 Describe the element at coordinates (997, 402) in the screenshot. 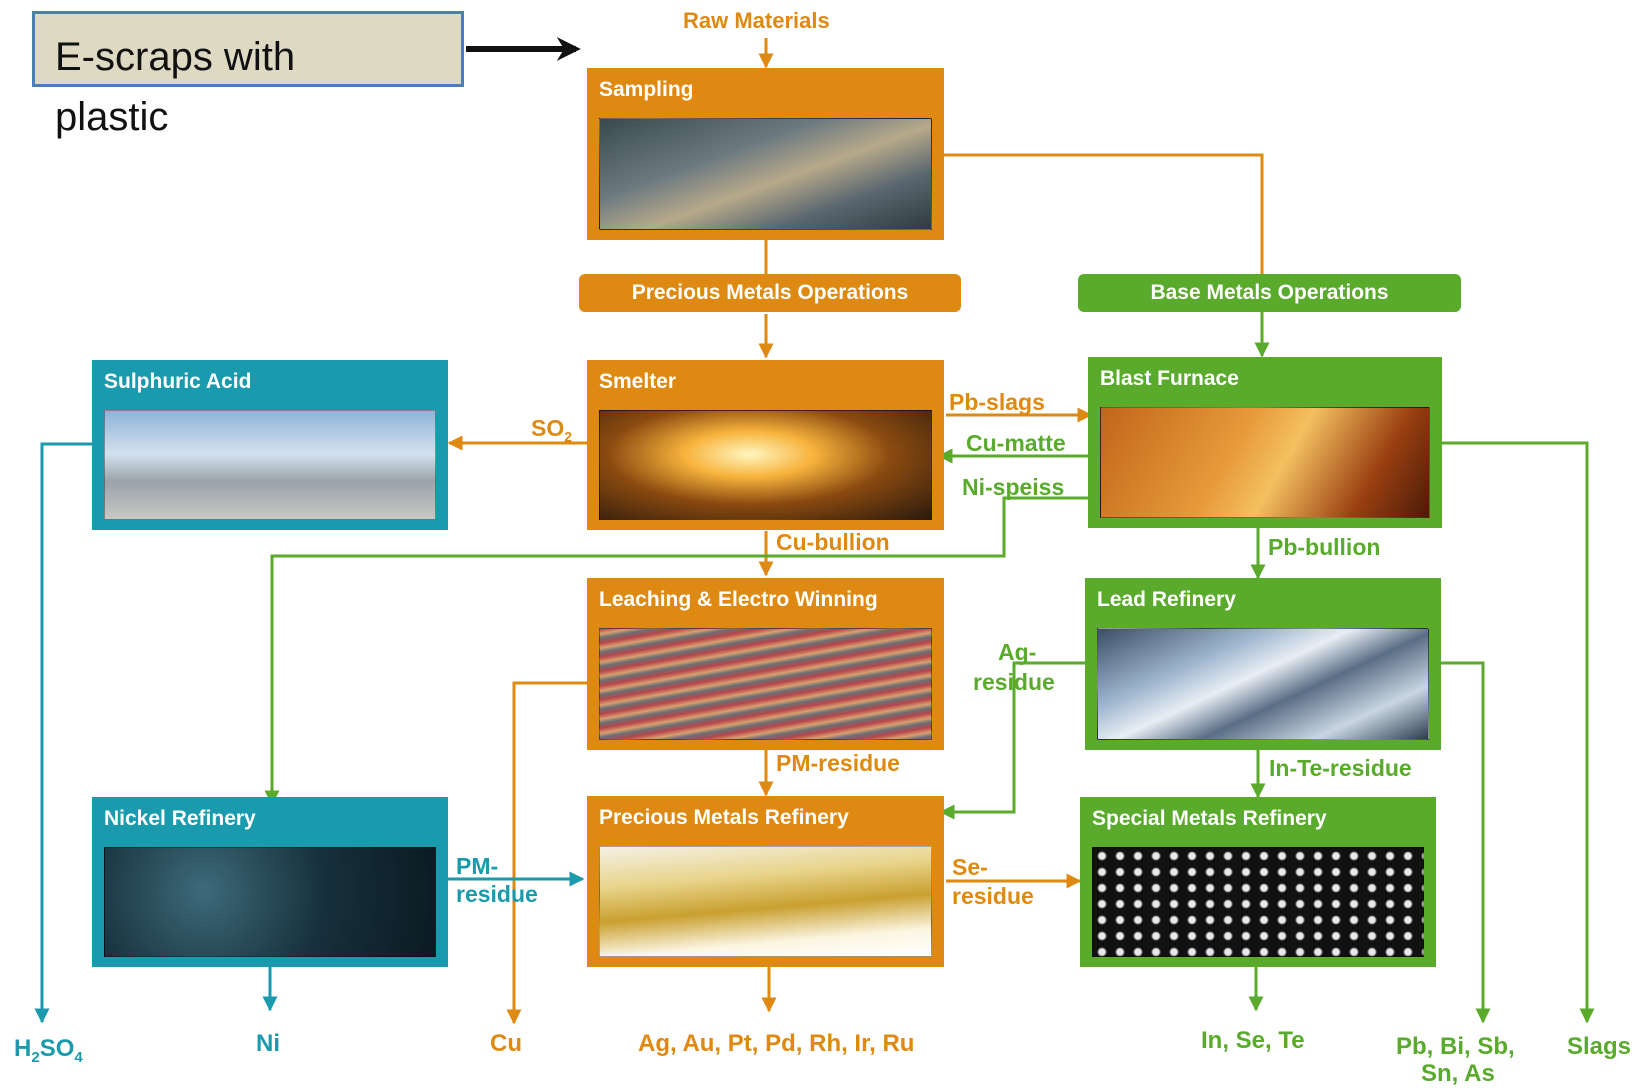

I see `pb-slags-label: Pb-slags` at that location.